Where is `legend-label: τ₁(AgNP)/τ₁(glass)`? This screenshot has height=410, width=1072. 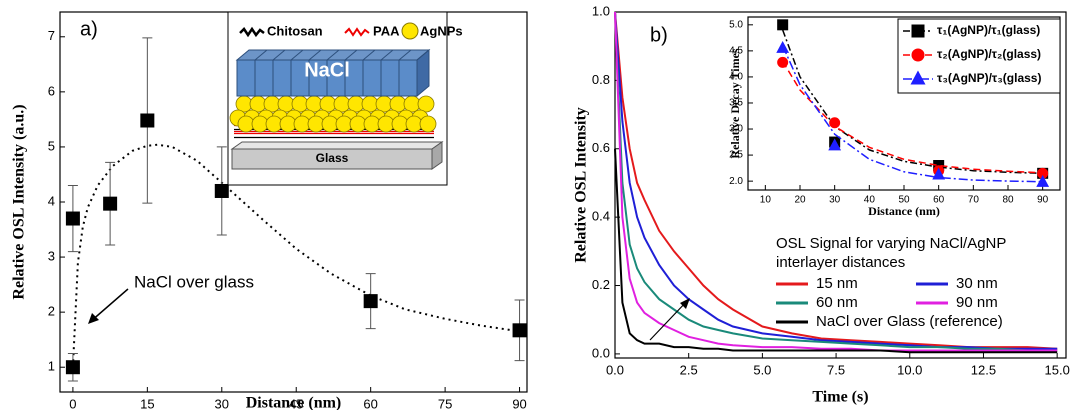 legend-label: τ₁(AgNP)/τ₁(glass) is located at coordinates (988, 30).